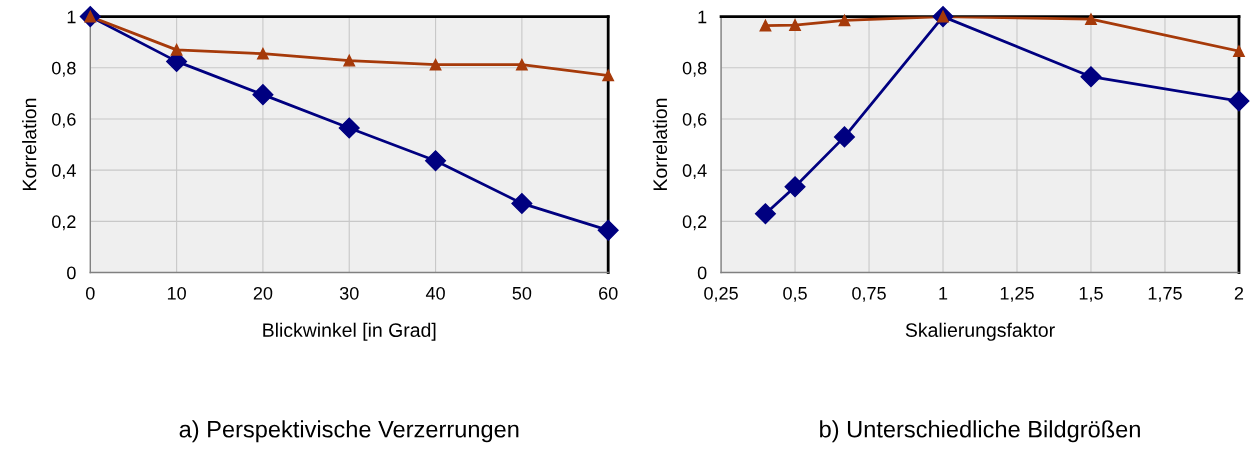 This screenshot has height=474, width=1254. I want to click on x-tick-label: 1,25, so click(1017, 294).